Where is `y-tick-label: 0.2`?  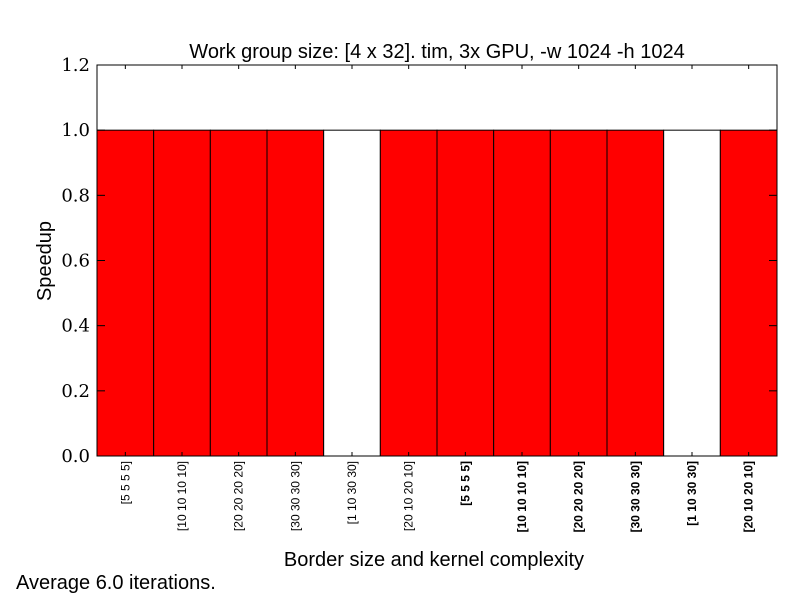 y-tick-label: 0.2 is located at coordinates (75, 391).